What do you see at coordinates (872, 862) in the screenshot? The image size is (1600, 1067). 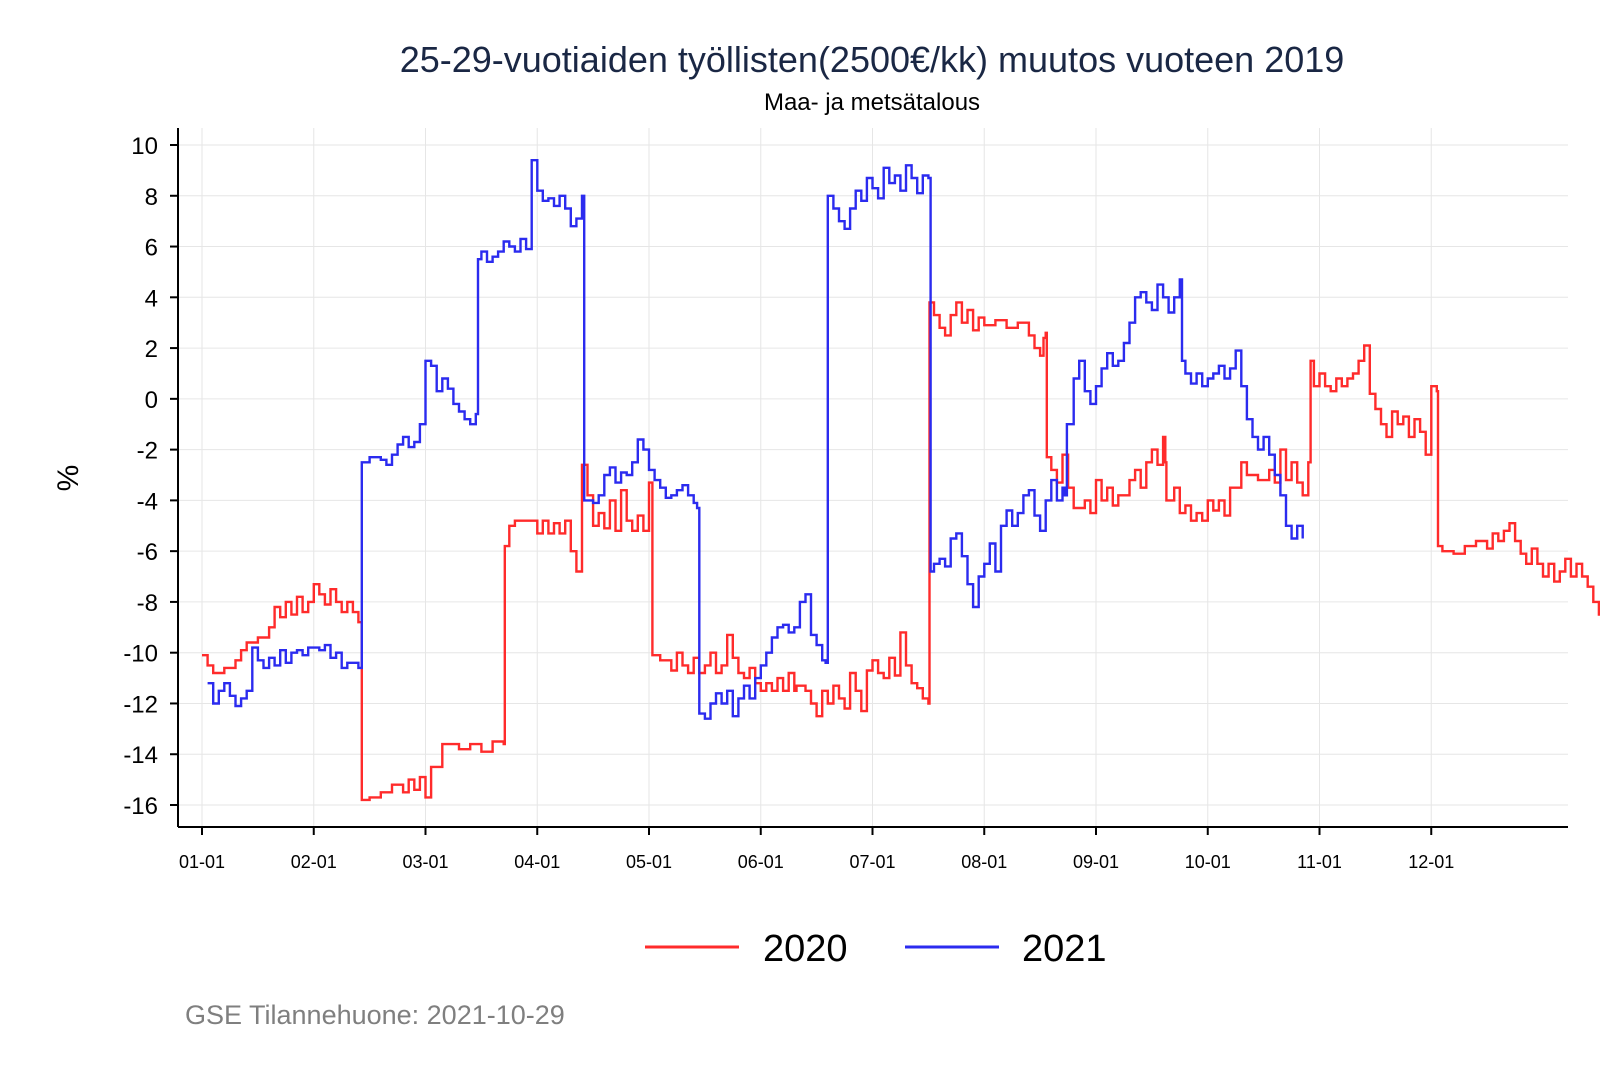 I see `x-tick-label: 07-01` at bounding box center [872, 862].